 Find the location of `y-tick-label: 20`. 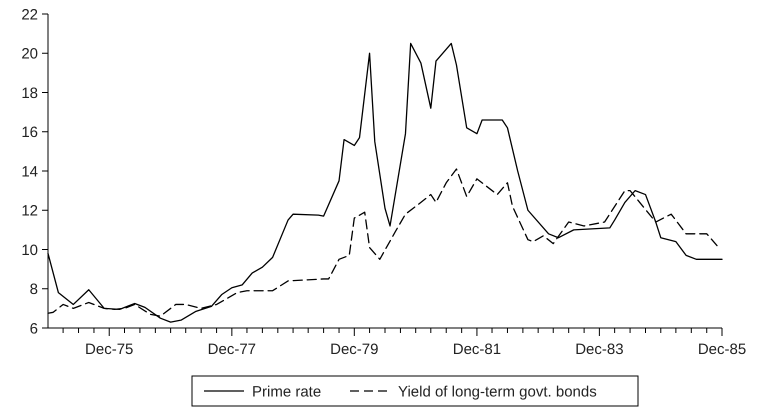

y-tick-label: 20 is located at coordinates (29, 54).